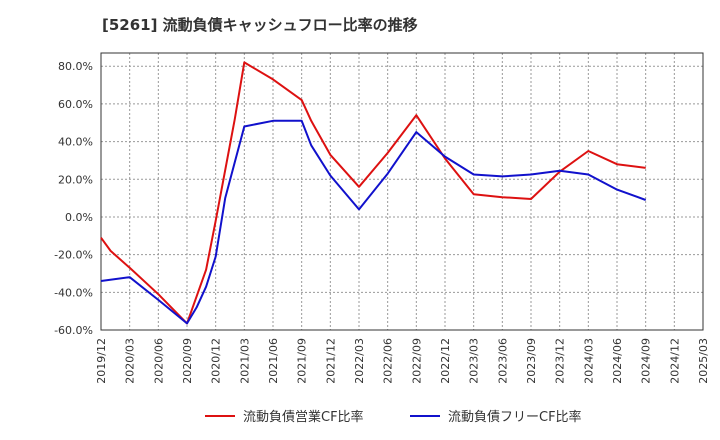  I want to click on x-tick-label: 2022/06, so click(388, 361).